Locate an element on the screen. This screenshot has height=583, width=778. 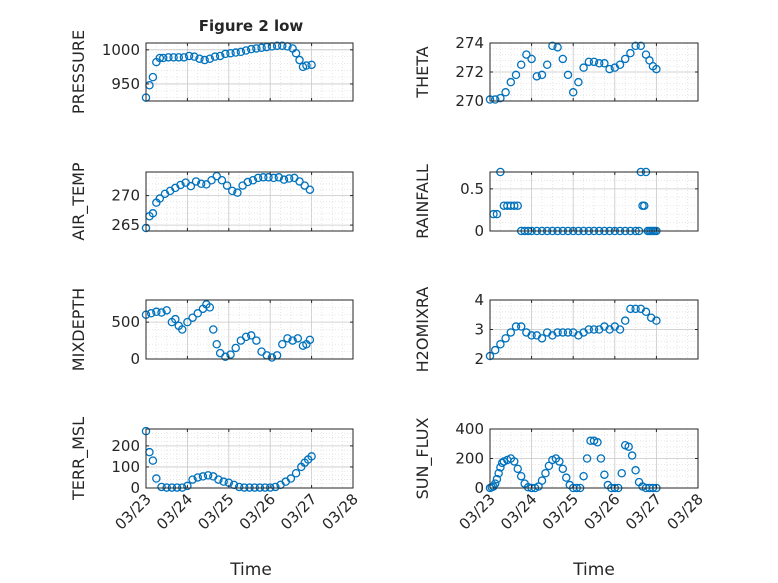
y-axis-label: TERR_MSL is located at coordinates (79, 459).